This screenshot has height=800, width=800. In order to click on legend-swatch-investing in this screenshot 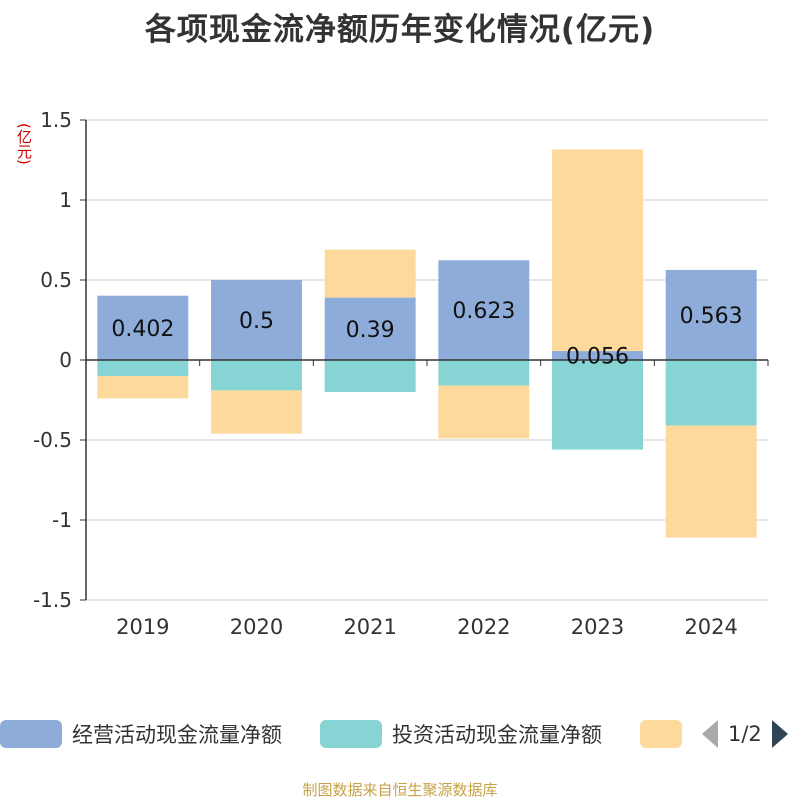, I will do `click(351, 734)`.